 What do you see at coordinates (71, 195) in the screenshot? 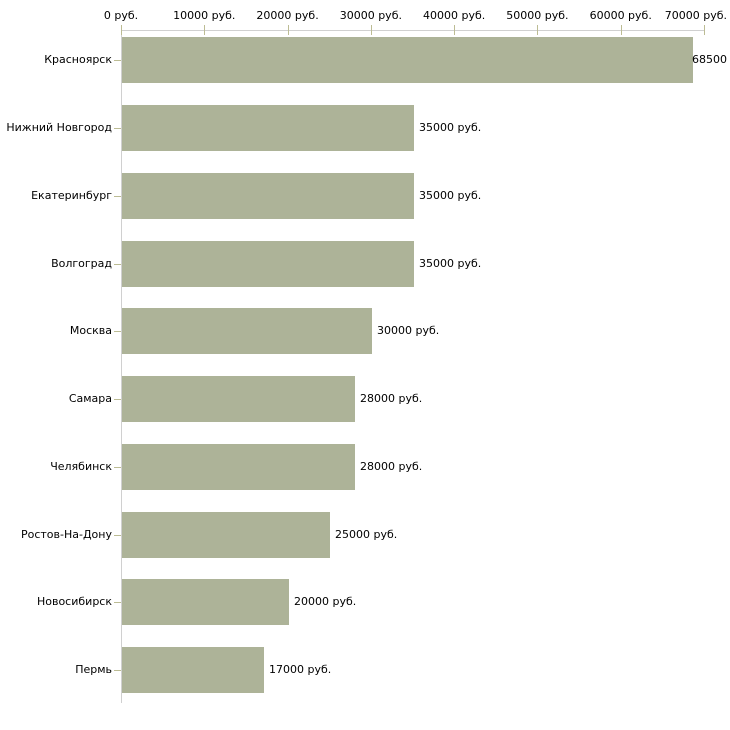
I see `category-label: Екатеринбург` at bounding box center [71, 195].